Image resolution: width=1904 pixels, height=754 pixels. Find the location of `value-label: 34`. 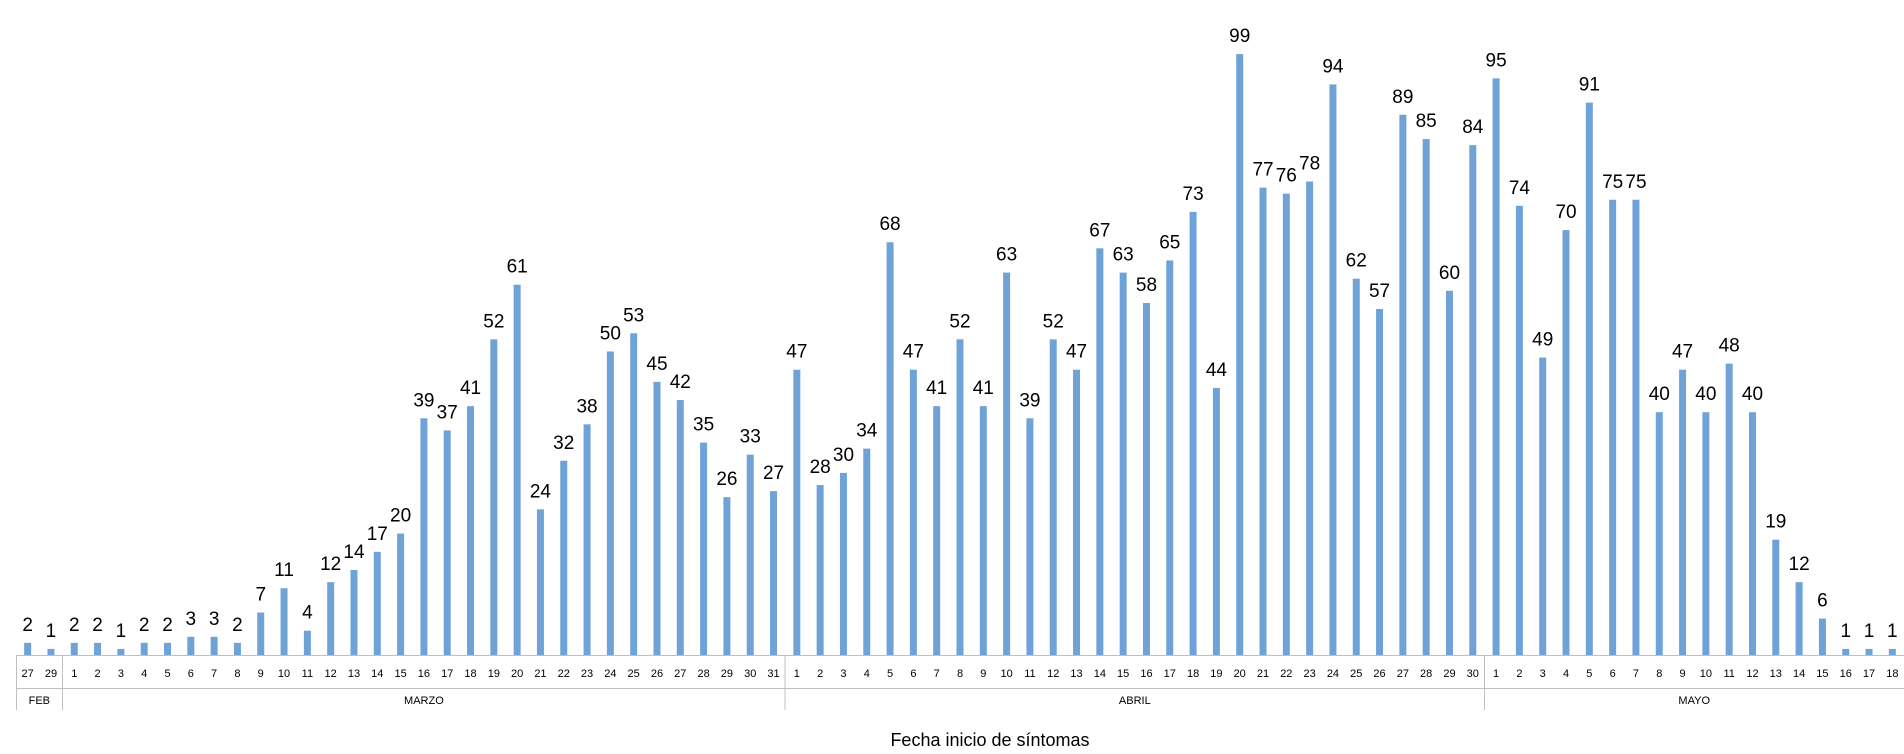

value-label: 34 is located at coordinates (867, 431).